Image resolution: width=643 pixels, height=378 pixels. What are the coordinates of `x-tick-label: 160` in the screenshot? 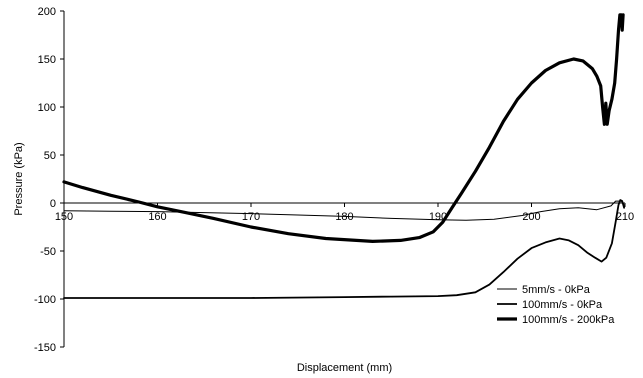 It's located at (157, 217).